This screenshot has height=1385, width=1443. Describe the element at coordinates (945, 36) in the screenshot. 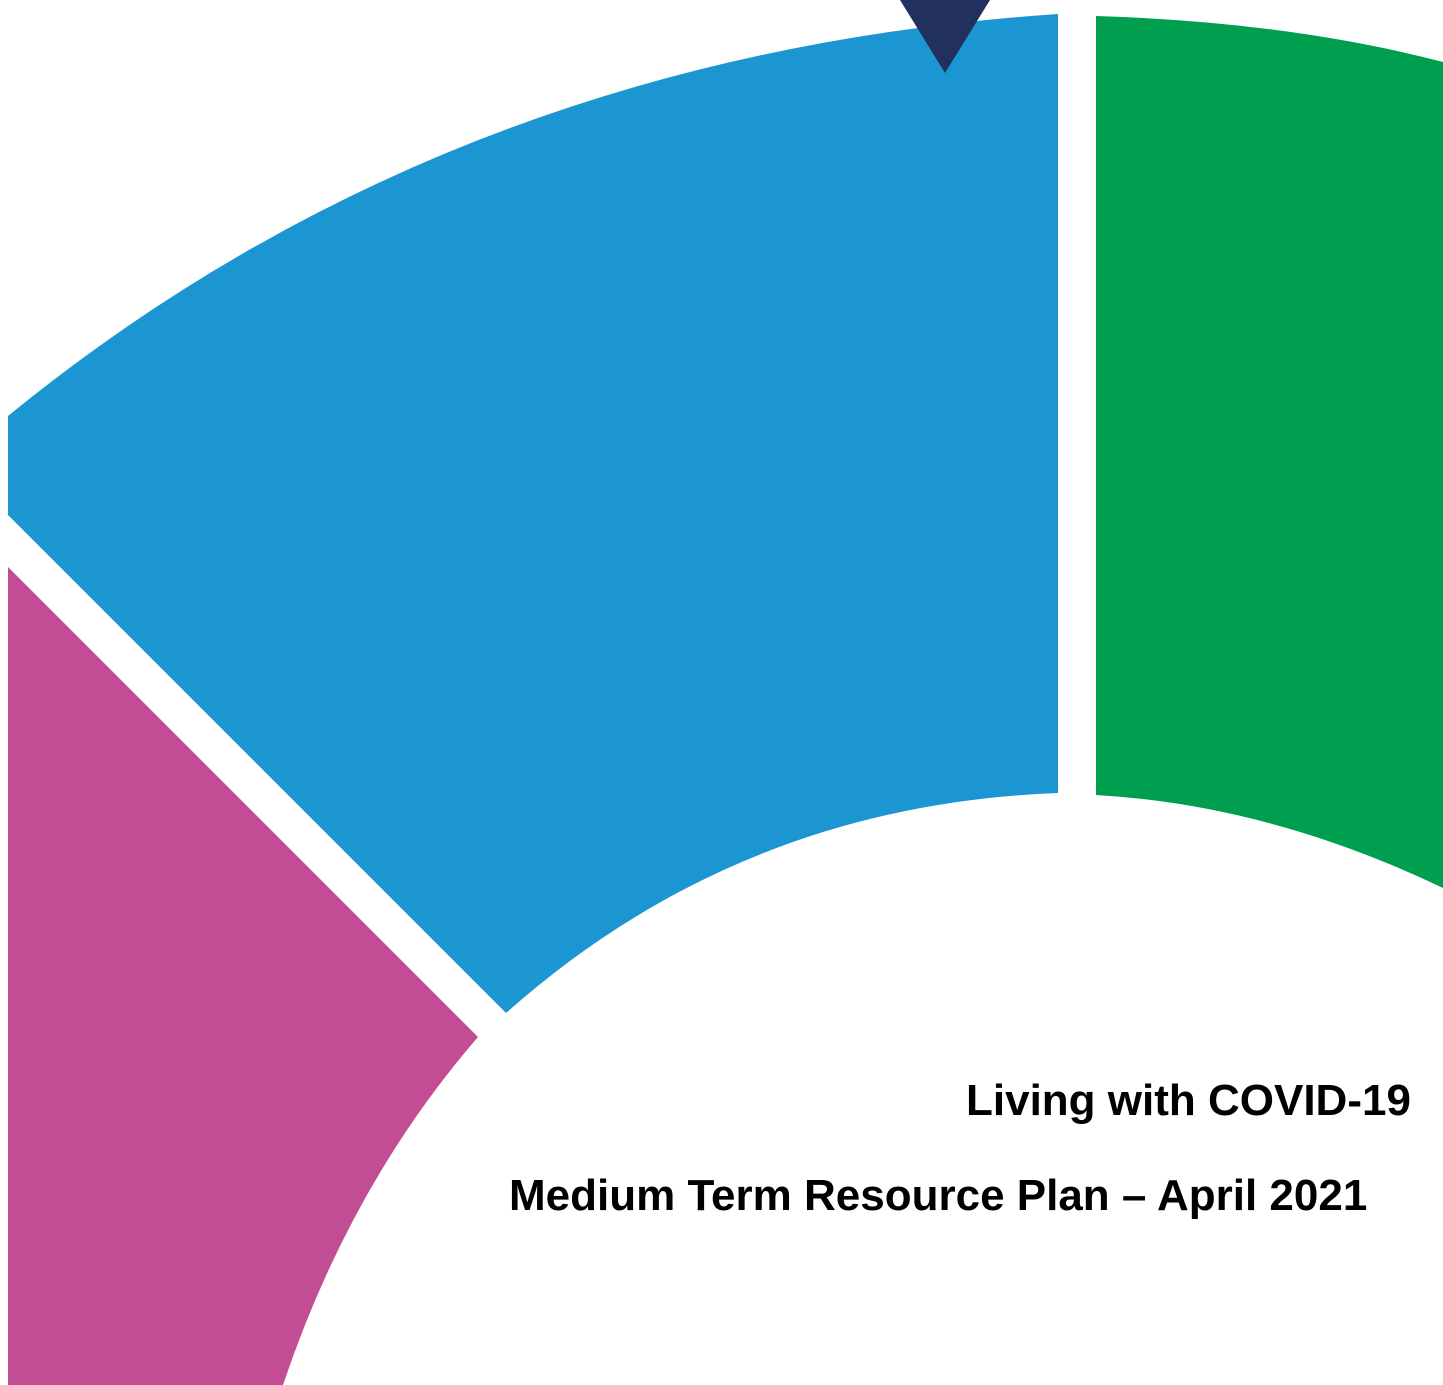

I see `pointer-triangle-icon` at that location.